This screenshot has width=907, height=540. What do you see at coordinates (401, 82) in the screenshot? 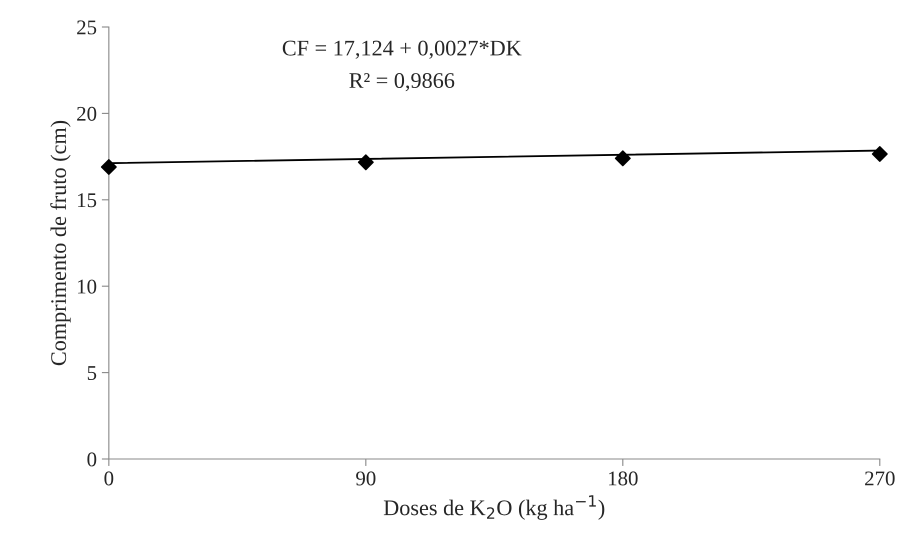
I see `annotation: R² = 0,9866` at bounding box center [401, 82].